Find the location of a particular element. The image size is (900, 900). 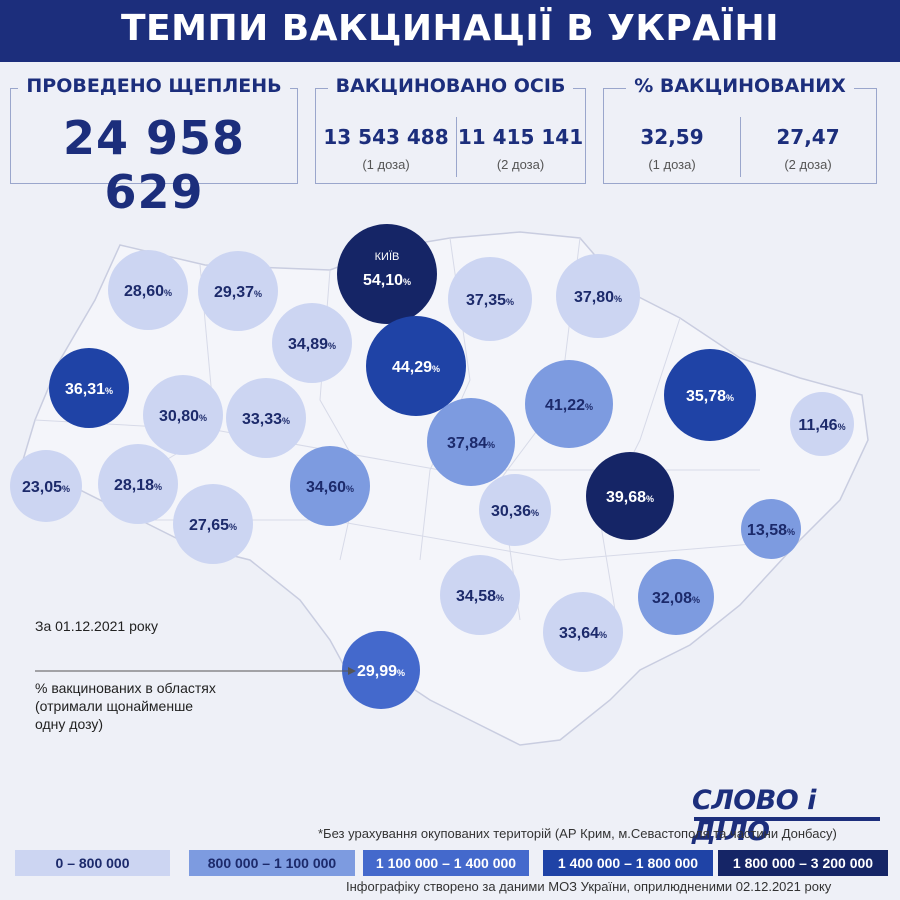

header: ТЕМПИ ВАКЦИНАЦІЇ В УКРАЇНІ is located at coordinates (450, 31).